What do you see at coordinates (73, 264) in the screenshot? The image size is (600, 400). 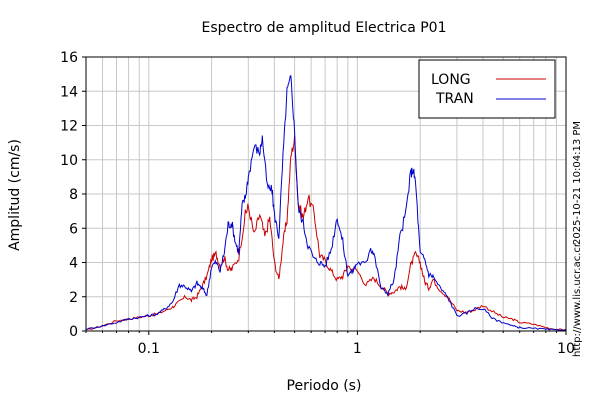 I see `y-tick-label: 4` at bounding box center [73, 264].